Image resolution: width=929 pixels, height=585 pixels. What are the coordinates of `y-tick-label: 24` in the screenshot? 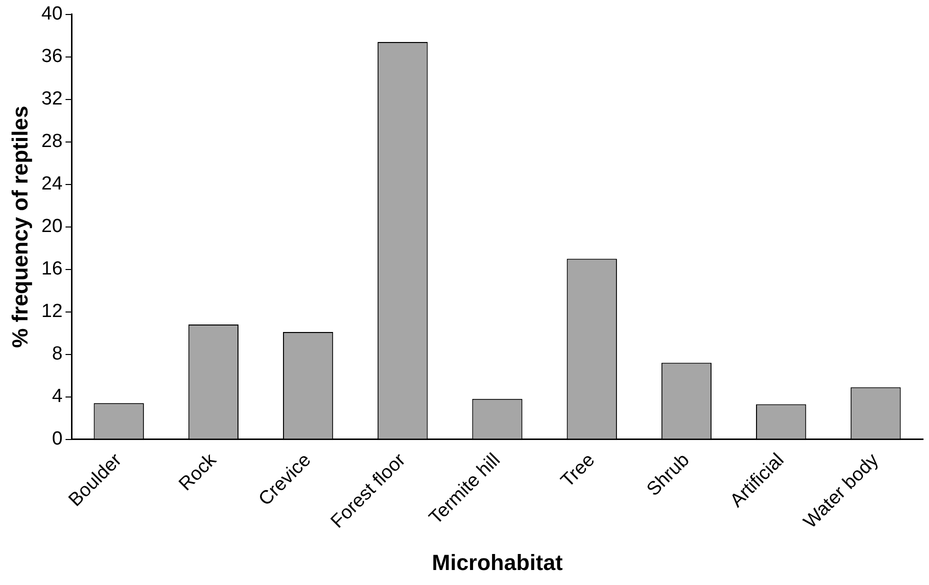 It's located at (52, 184).